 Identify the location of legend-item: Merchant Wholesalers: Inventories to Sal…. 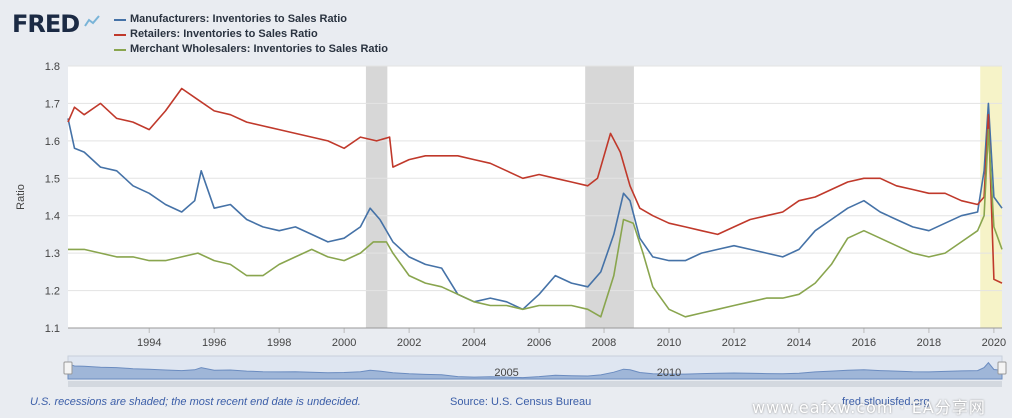
(251, 49).